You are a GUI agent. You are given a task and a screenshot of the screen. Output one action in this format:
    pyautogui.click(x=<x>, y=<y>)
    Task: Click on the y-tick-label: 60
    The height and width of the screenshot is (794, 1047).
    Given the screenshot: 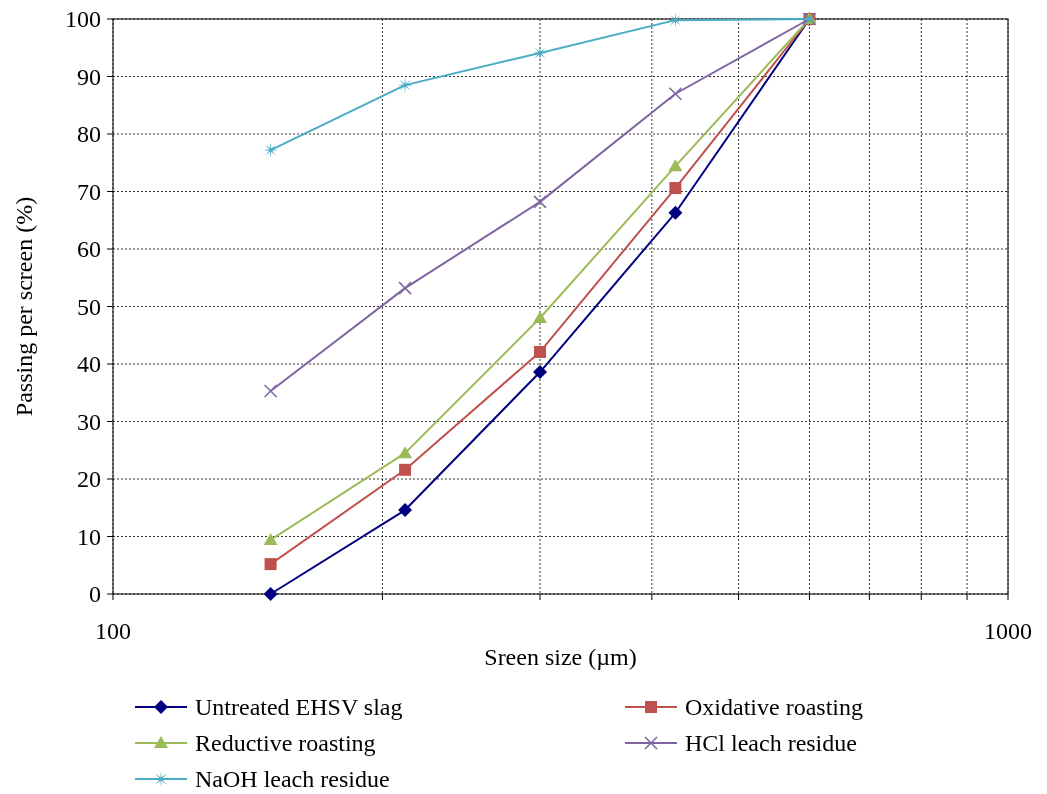 What is the action you would take?
    pyautogui.click(x=89, y=249)
    